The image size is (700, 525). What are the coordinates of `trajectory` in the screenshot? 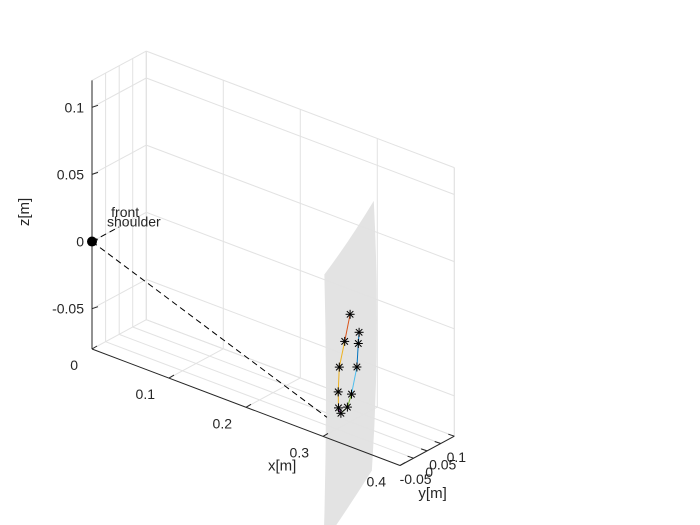 It's located at (348, 363).